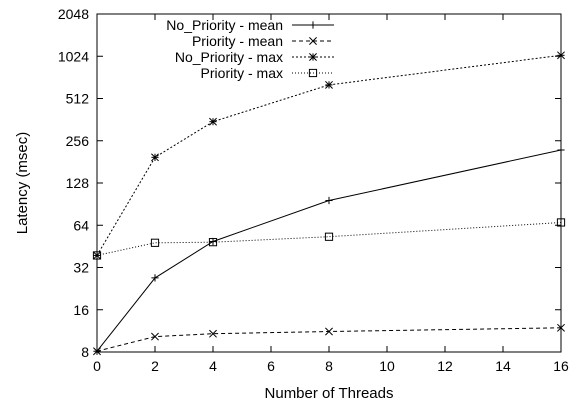 The width and height of the screenshot is (582, 404). I want to click on y-tick-label: 64, so click(81, 225).